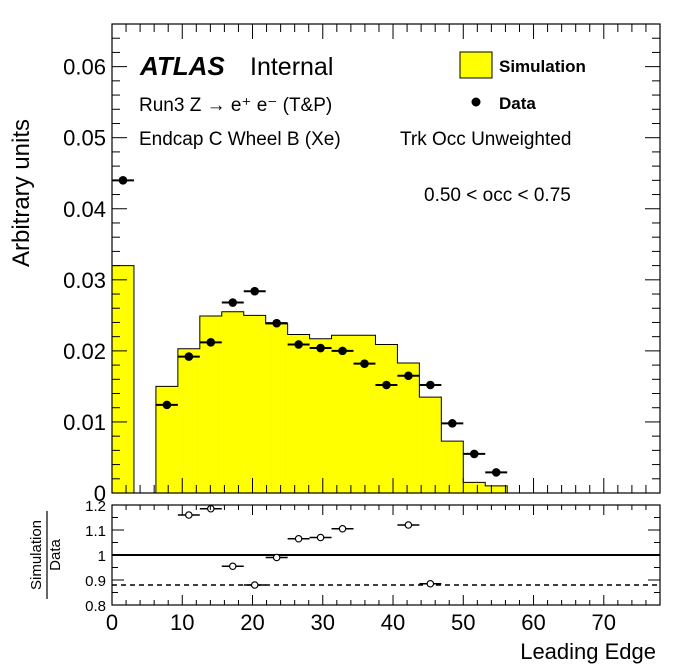  I want to click on annotation-region: Endcap C Wheel B (Xe), so click(240, 139).